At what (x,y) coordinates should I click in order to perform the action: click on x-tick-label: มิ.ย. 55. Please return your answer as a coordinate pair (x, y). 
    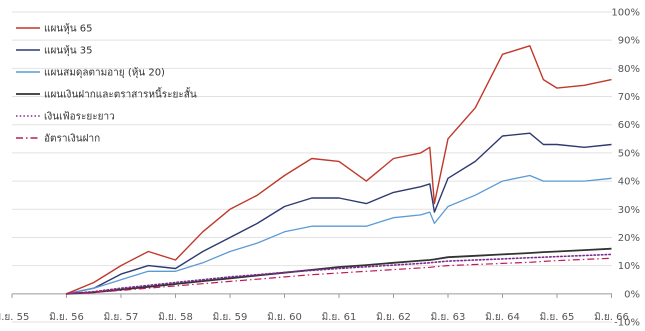
    Looking at the image, I should click on (14, 317).